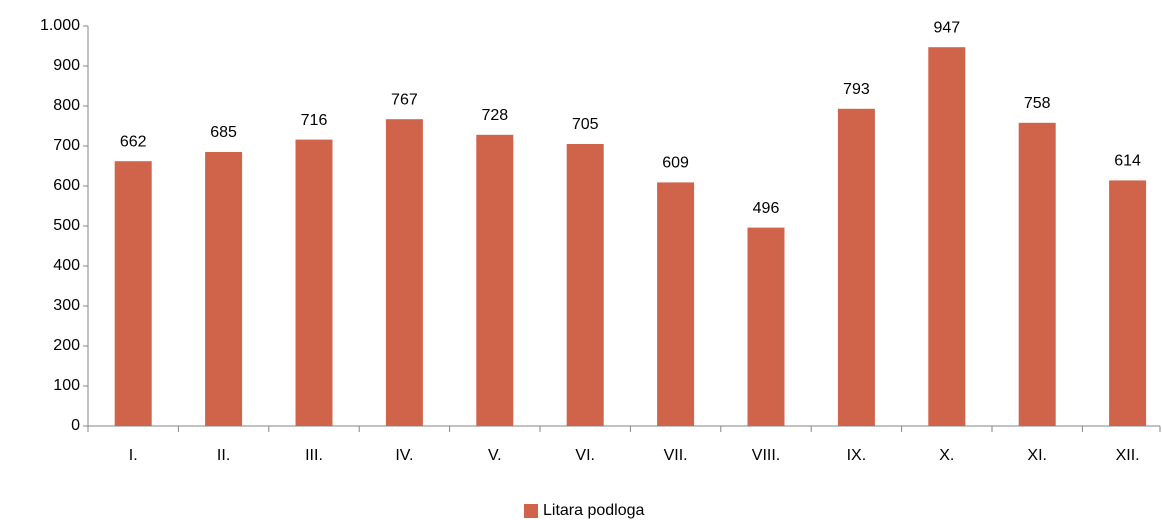  What do you see at coordinates (66, 385) in the screenshot?
I see `y-tick-label: 100` at bounding box center [66, 385].